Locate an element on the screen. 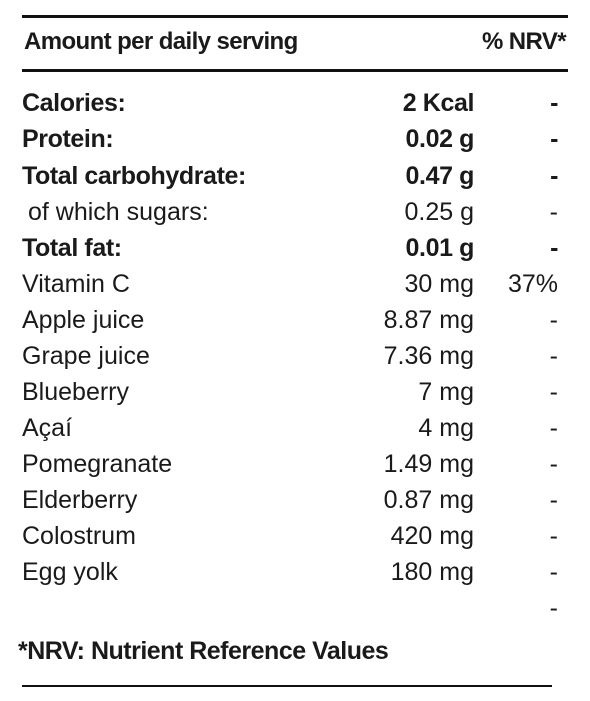 This screenshot has width=590, height=701. header-rule is located at coordinates (295, 70).